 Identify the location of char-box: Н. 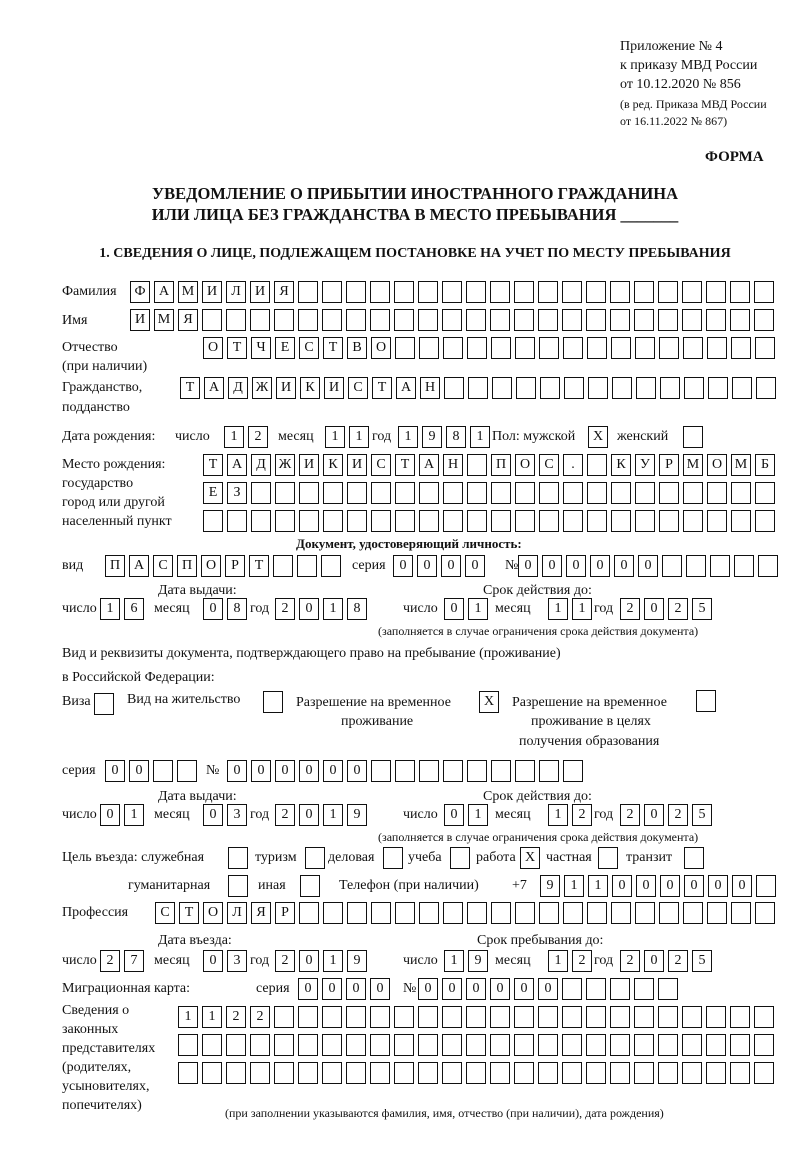
(430, 388).